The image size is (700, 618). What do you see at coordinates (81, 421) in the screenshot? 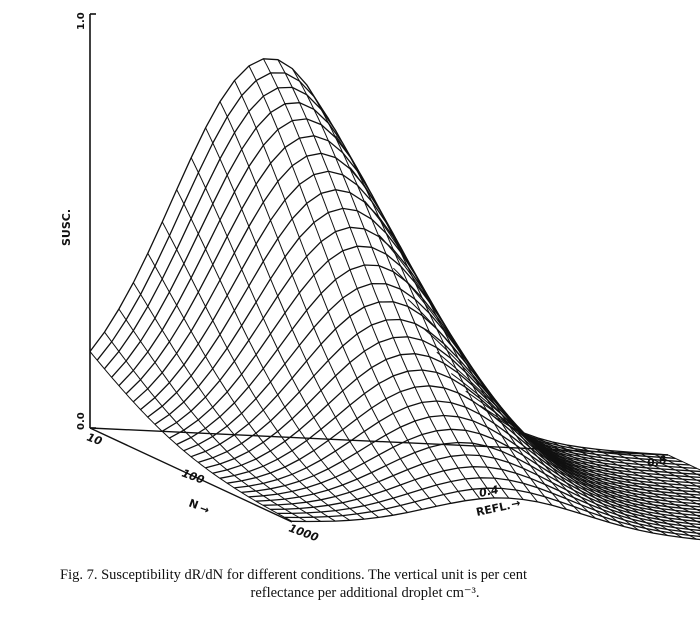
I see `z-axis-min-label: 0.0` at bounding box center [81, 421].